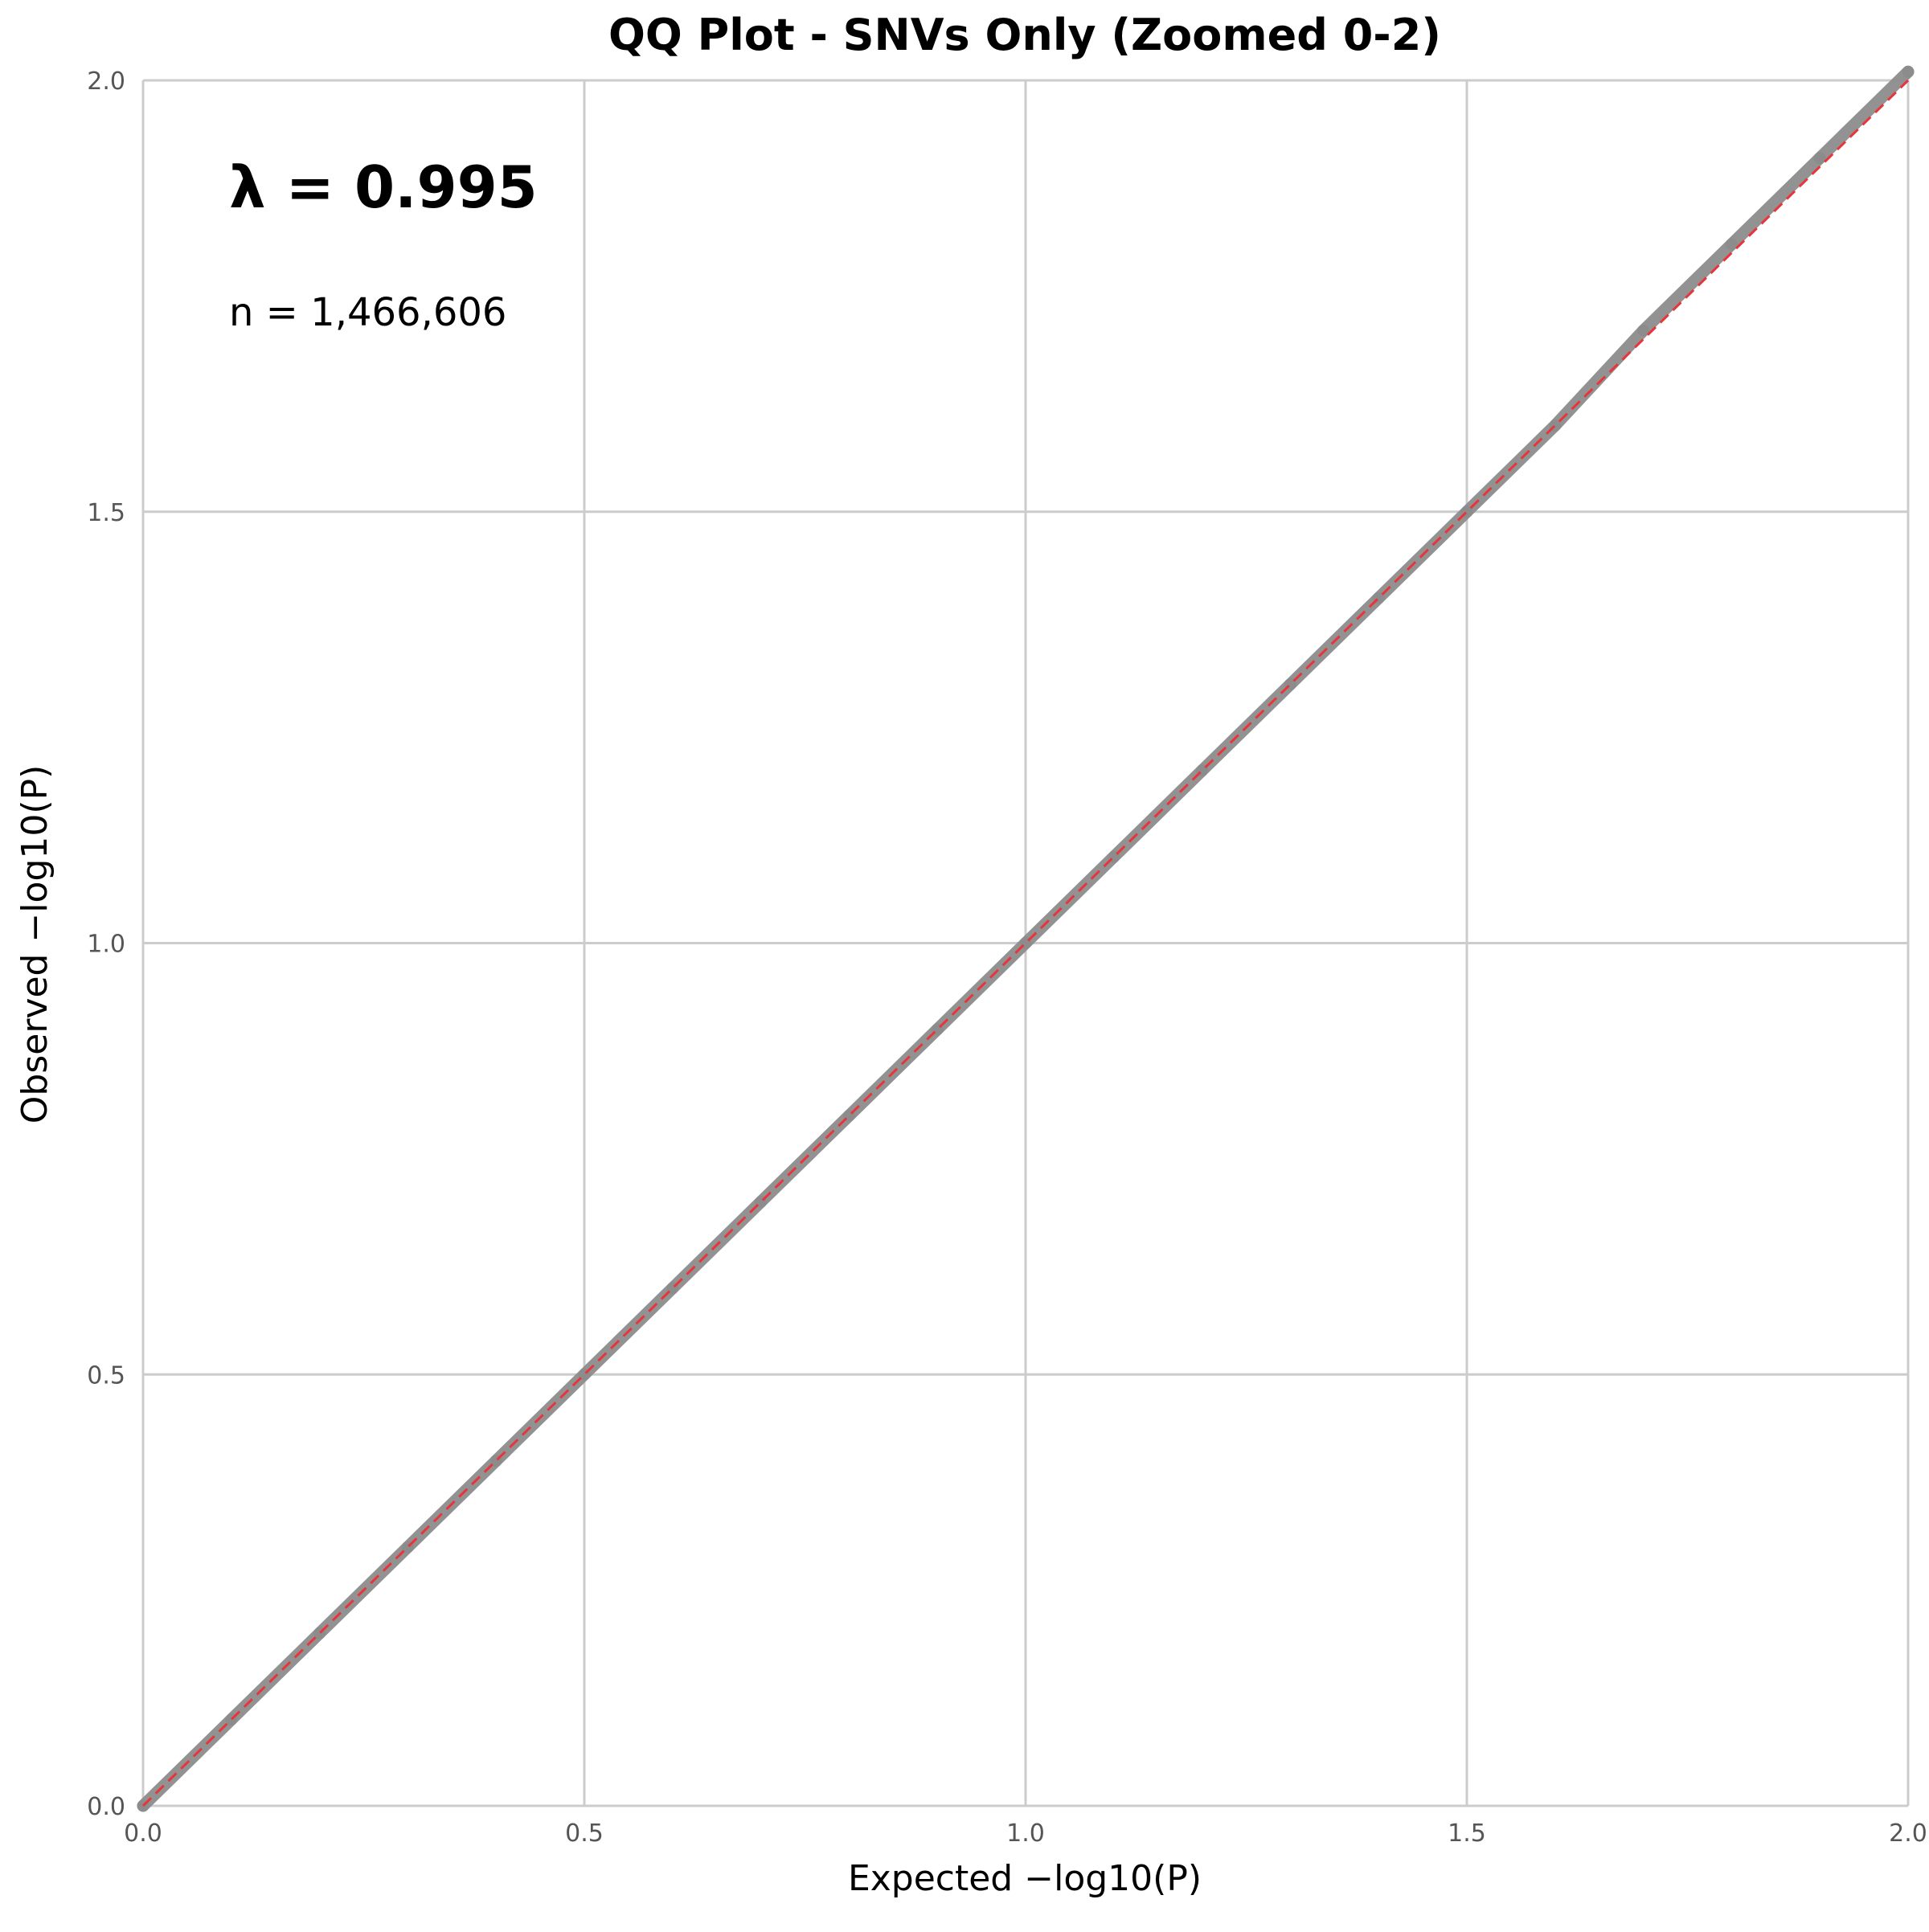 The width and height of the screenshot is (1929, 1932). What do you see at coordinates (383, 187) in the screenshot?
I see `lambda-annotation: λ = 0.995` at bounding box center [383, 187].